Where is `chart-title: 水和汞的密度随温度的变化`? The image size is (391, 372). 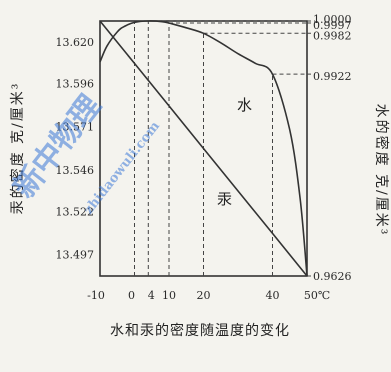
chart-title: 水和汞的密度随温度的变化 is located at coordinates (200, 330).